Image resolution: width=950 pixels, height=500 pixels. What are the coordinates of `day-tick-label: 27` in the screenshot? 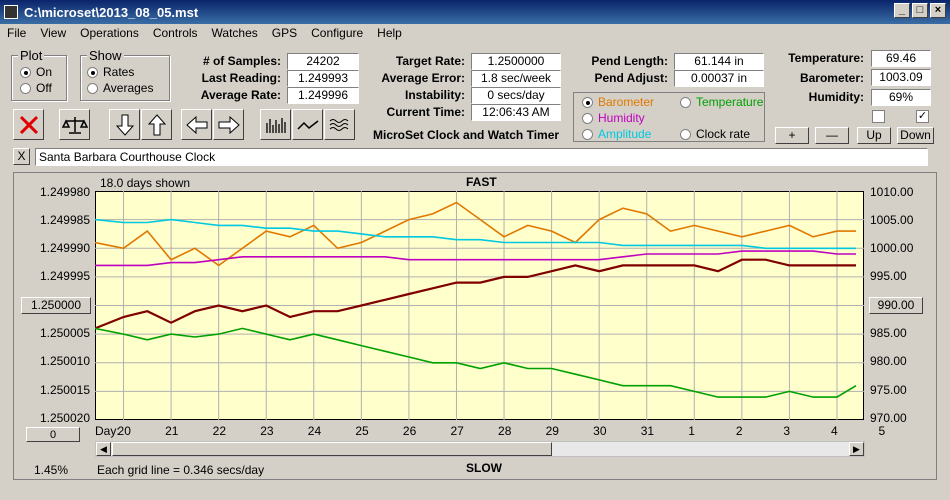 It's located at (457, 431).